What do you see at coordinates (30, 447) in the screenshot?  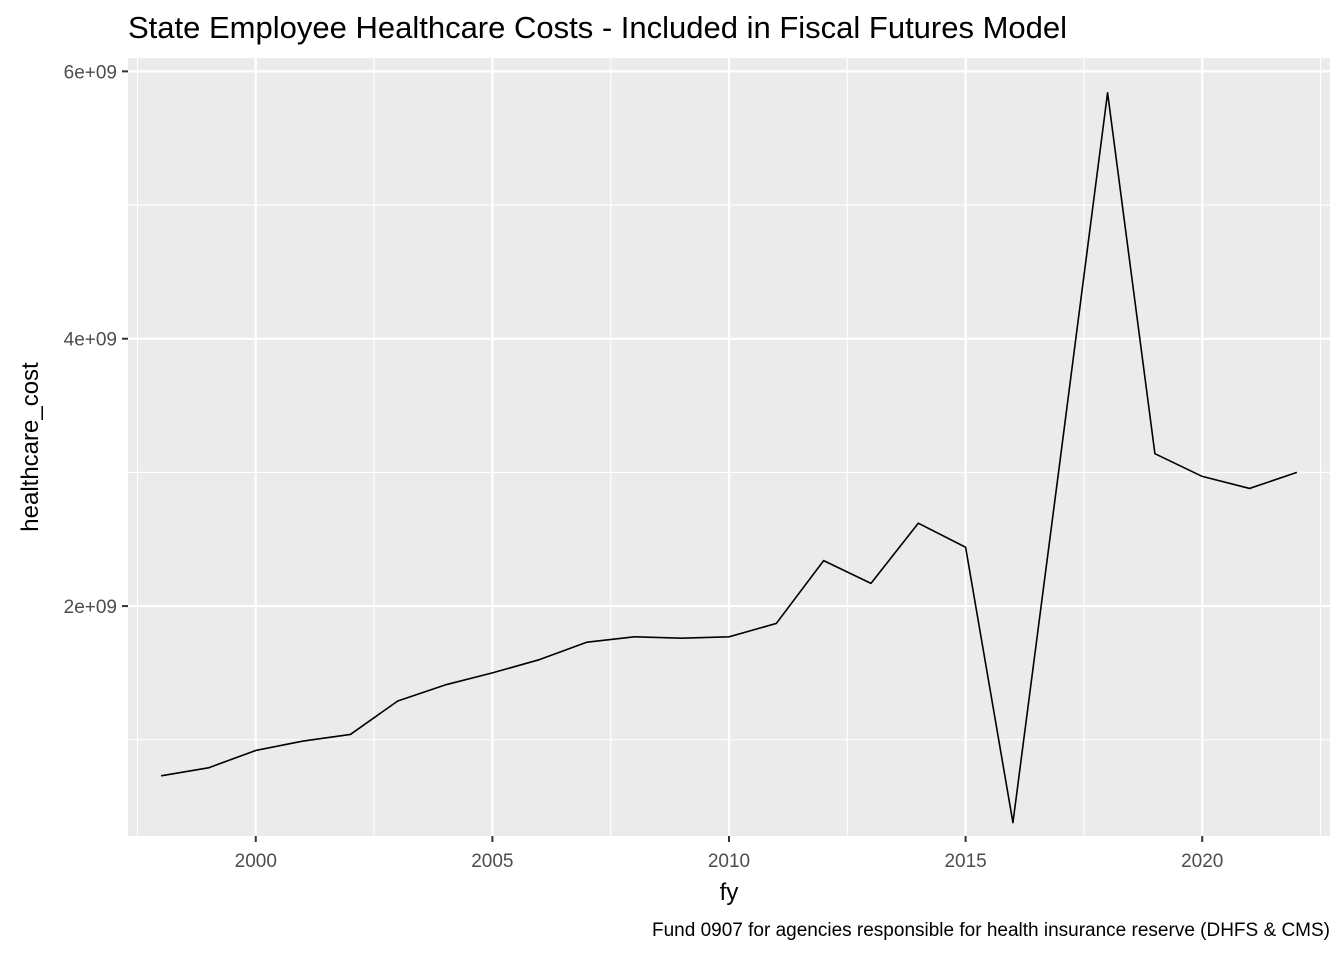 I see `y-axis-title: healthcare_cost` at bounding box center [30, 447].